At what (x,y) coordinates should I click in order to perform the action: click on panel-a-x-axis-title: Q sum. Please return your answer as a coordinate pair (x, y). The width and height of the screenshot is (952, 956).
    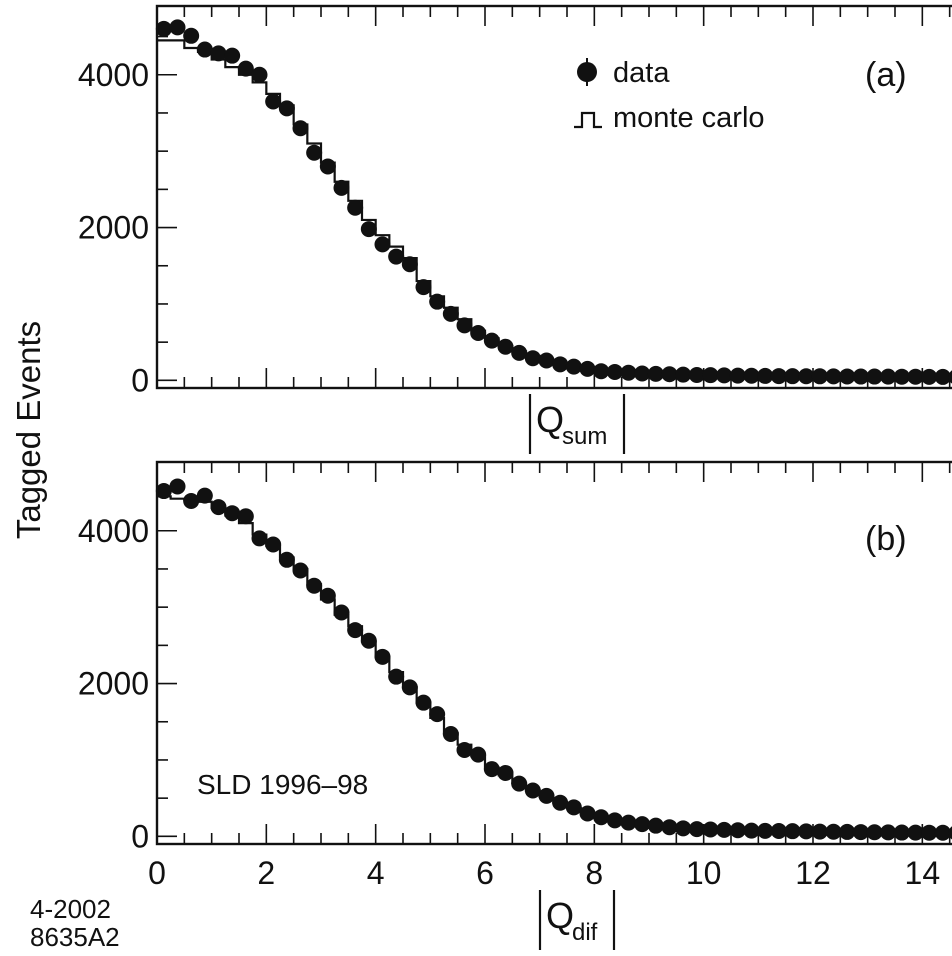
    Looking at the image, I should click on (577, 424).